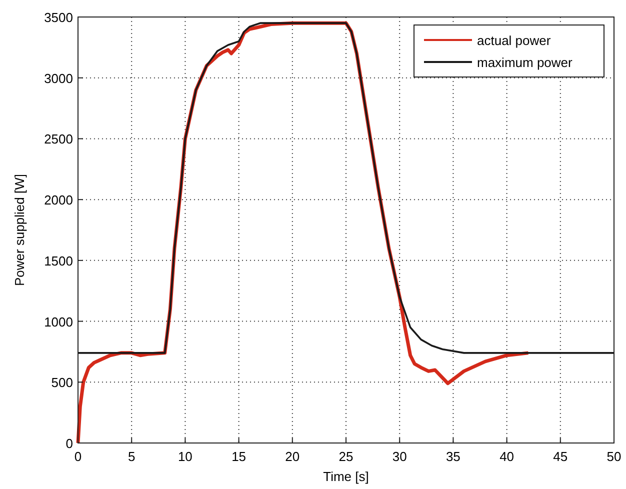 This screenshot has height=489, width=626. What do you see at coordinates (560, 456) in the screenshot?
I see `x-tick-label: 45` at bounding box center [560, 456].